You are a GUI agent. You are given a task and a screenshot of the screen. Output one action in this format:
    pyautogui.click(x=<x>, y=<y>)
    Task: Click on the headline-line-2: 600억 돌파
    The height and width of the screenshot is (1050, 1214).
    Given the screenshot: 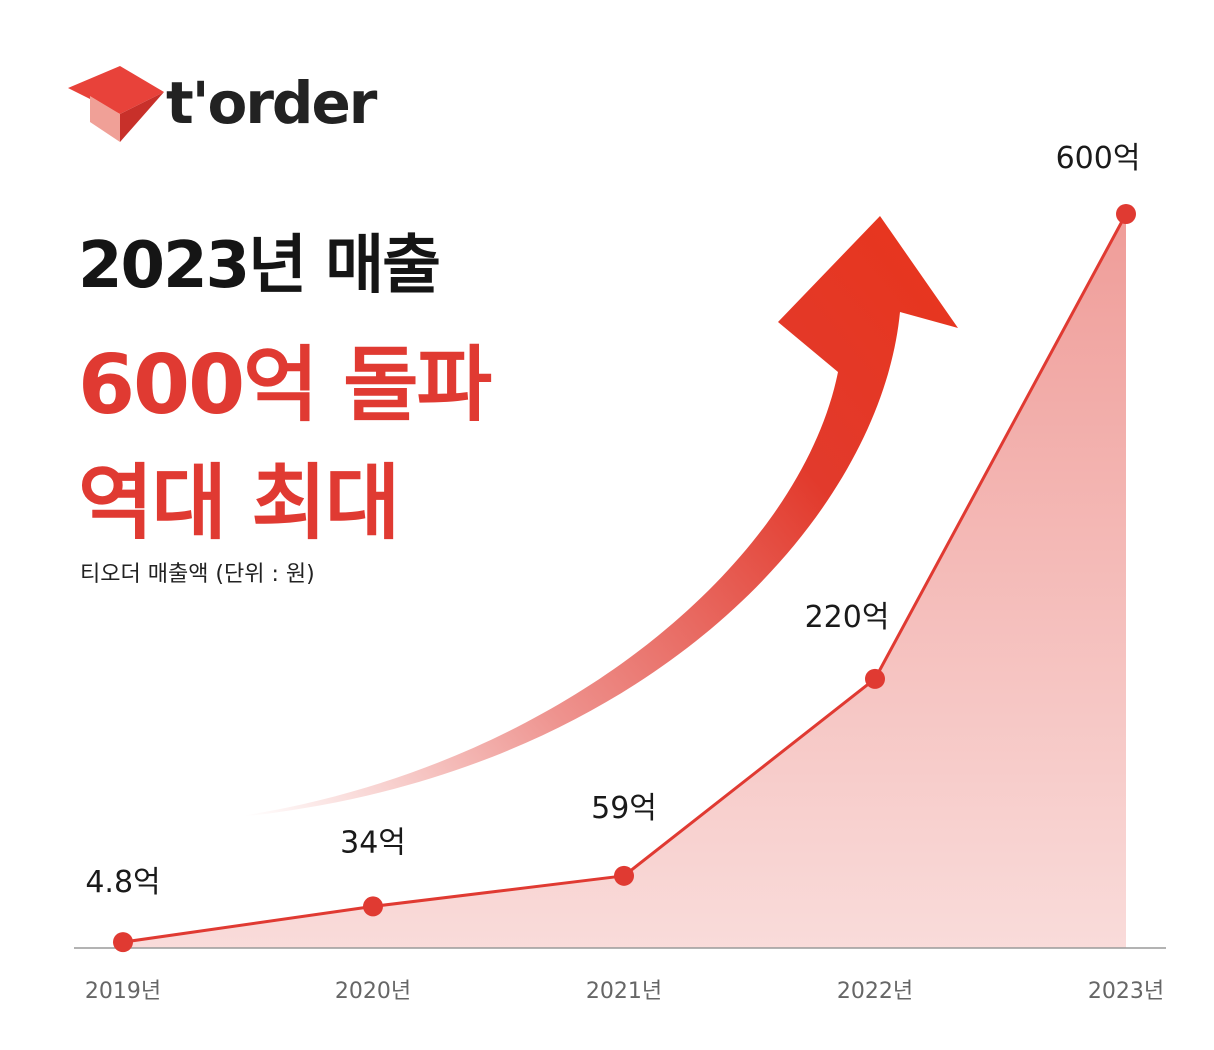 What is the action you would take?
    pyautogui.click(x=285, y=385)
    